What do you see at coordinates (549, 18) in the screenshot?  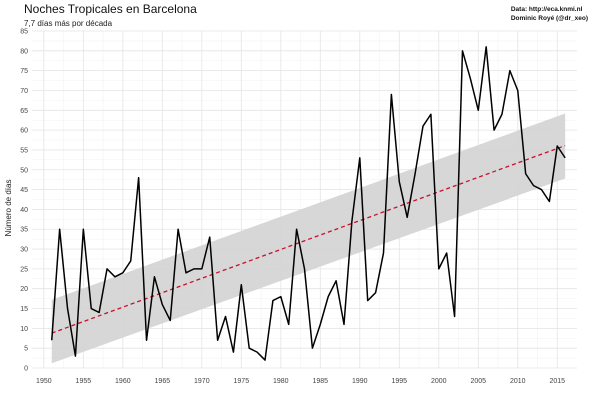 I see `source-author-line: Dominic Royé (@dr_xeo)` at bounding box center [549, 18].